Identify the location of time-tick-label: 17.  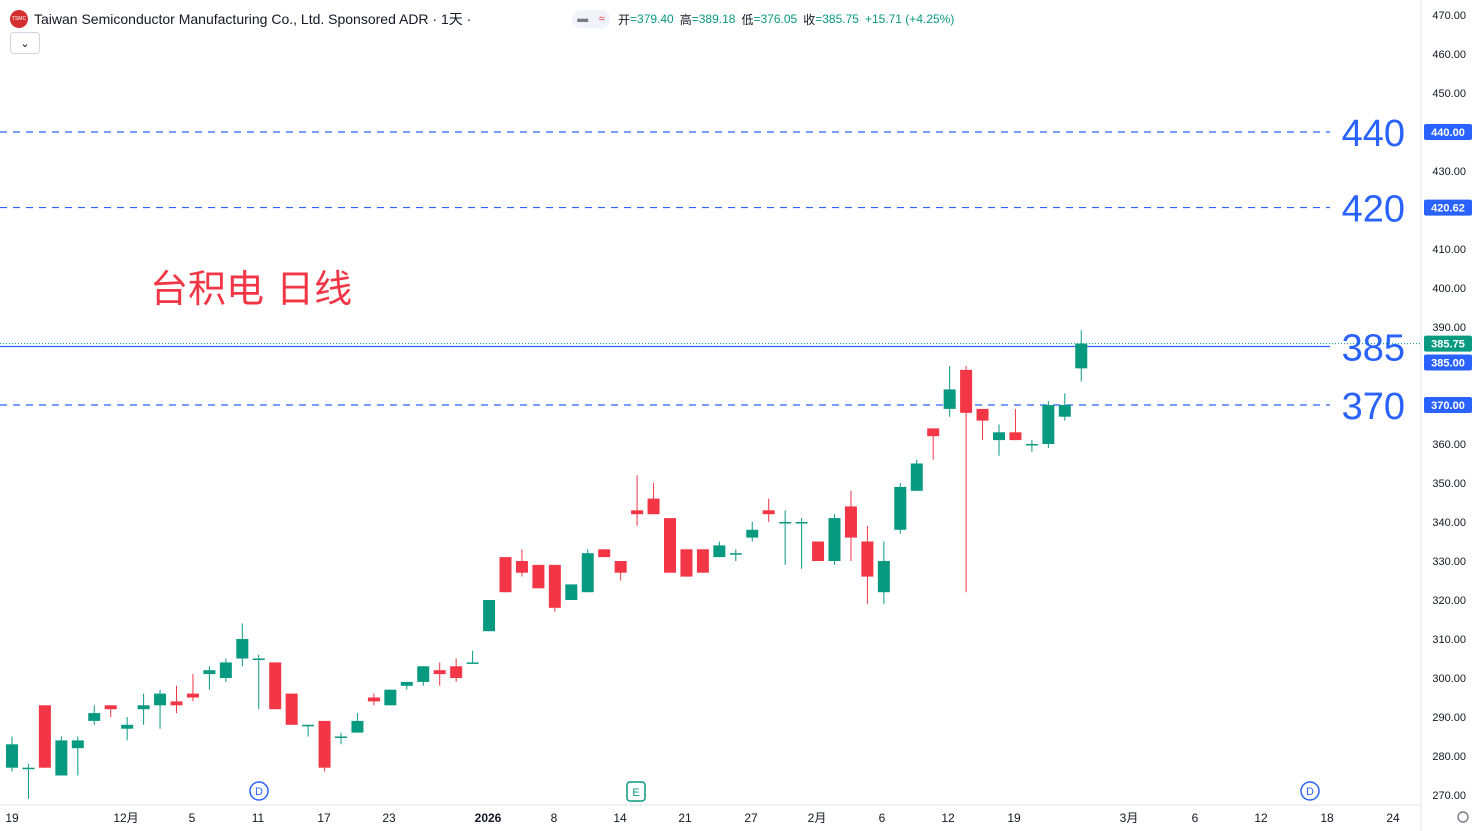
(324, 818).